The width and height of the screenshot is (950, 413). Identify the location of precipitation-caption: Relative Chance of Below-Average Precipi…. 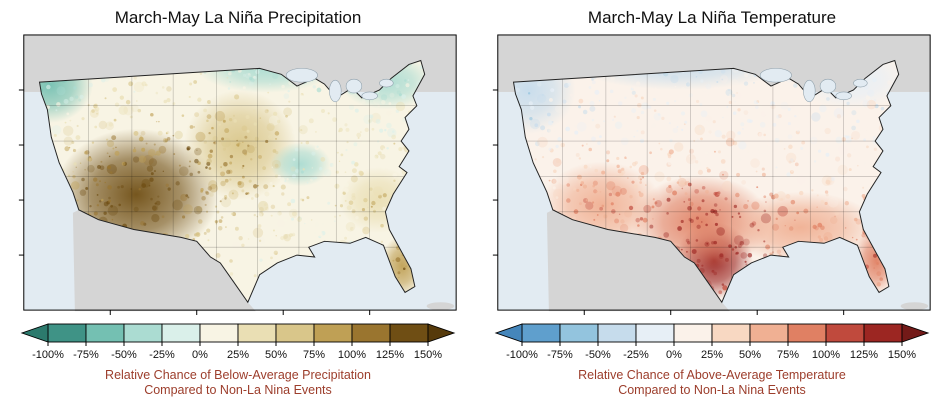
(238, 383).